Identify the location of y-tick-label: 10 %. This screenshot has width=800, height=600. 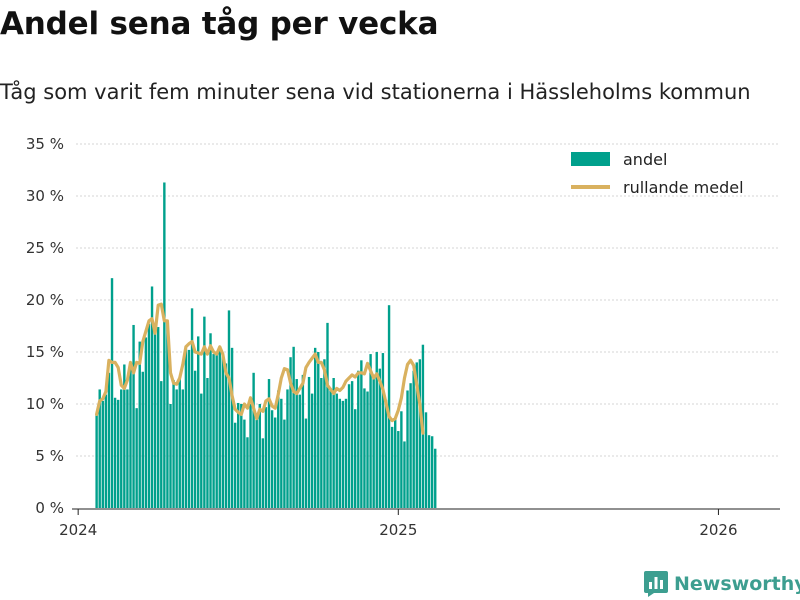
(45, 404).